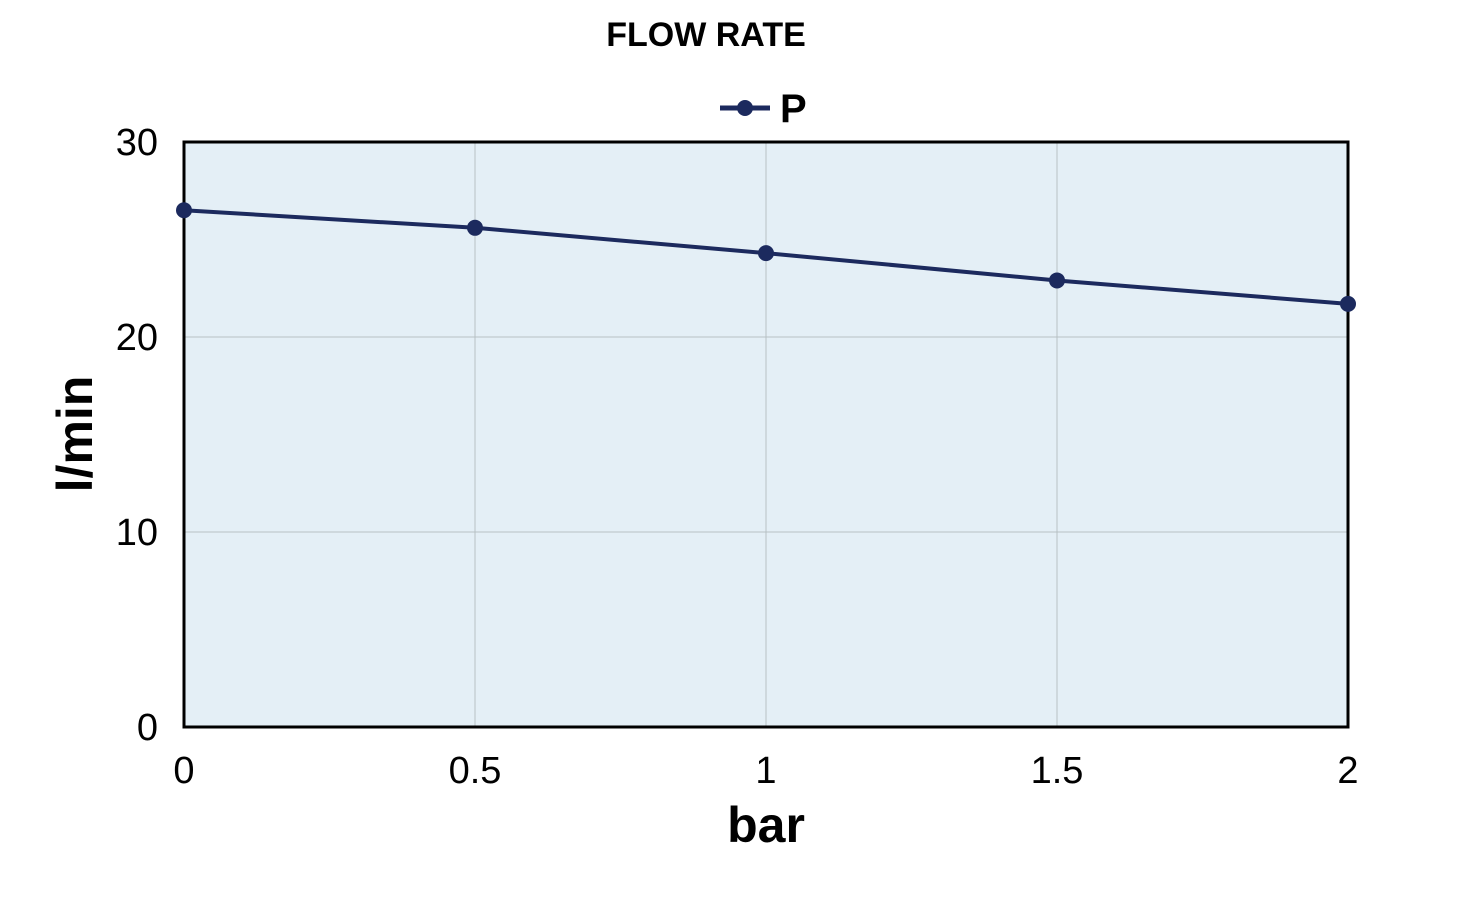 The image size is (1479, 919). I want to click on x-axis-ticks: 0 0.5 1 1.5 2, so click(765, 771).